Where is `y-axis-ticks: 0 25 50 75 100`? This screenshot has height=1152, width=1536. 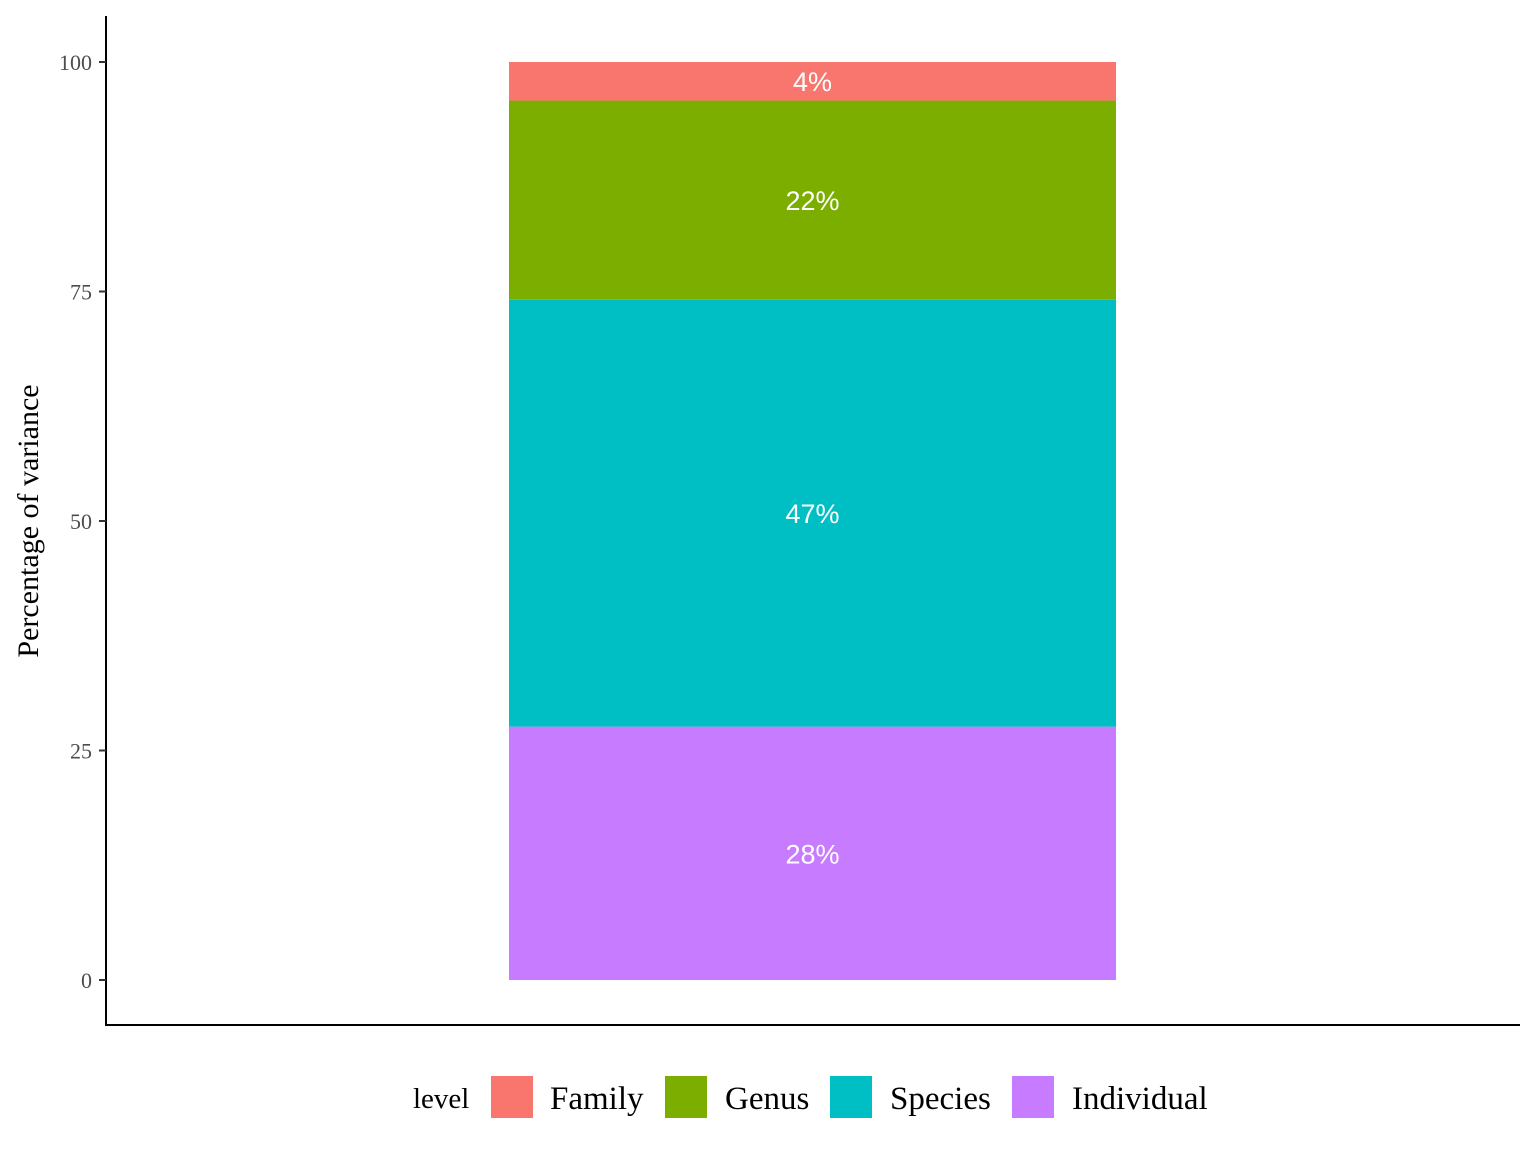 y-axis-ticks: 0 25 50 75 100 is located at coordinates (82, 521).